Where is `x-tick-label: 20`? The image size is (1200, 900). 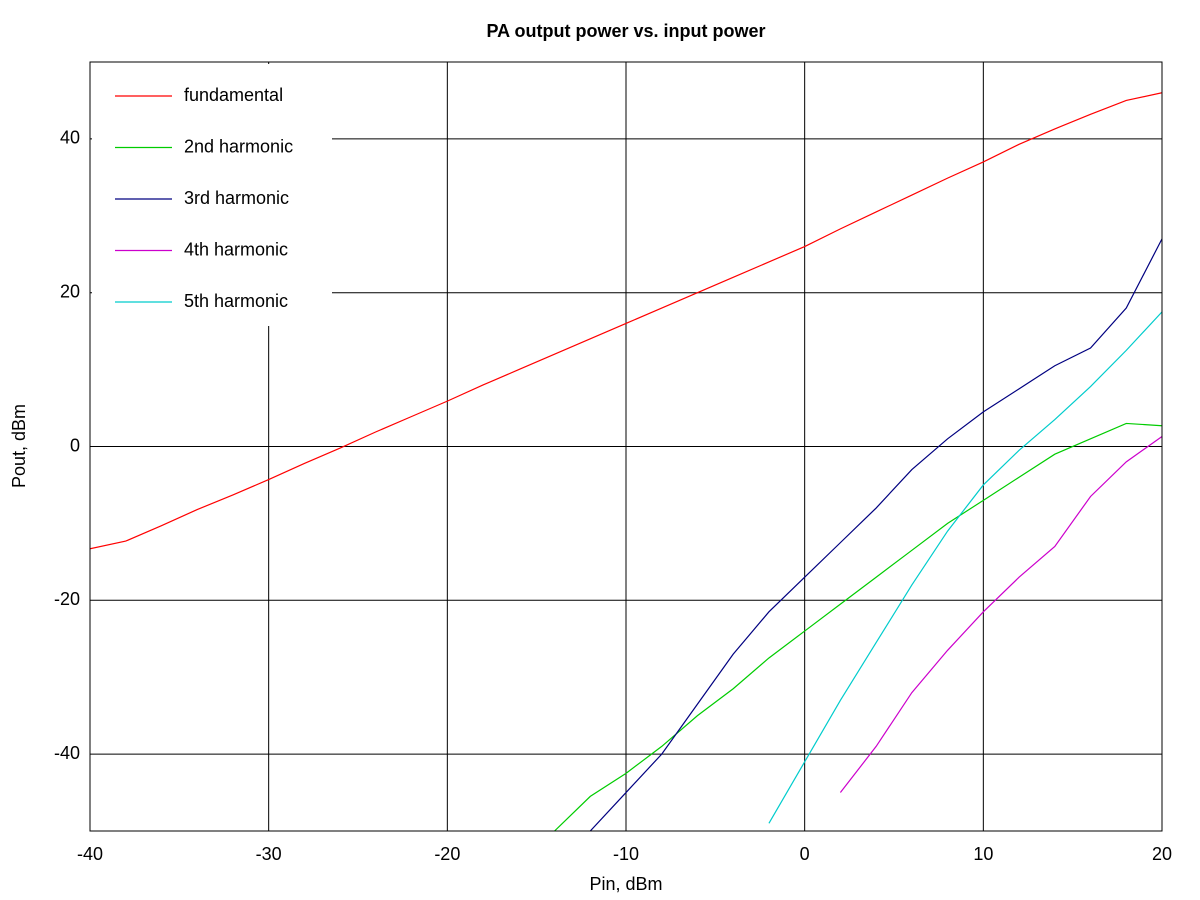 x-tick-label: 20 is located at coordinates (1162, 854).